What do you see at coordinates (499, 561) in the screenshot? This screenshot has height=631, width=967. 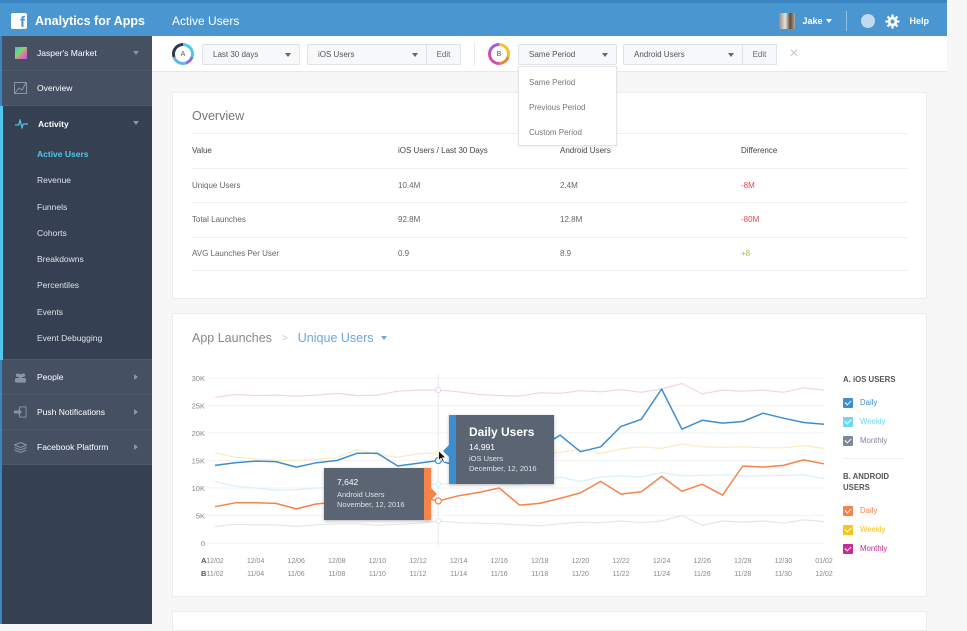 I see `x-tick-label-a: 12/16` at bounding box center [499, 561].